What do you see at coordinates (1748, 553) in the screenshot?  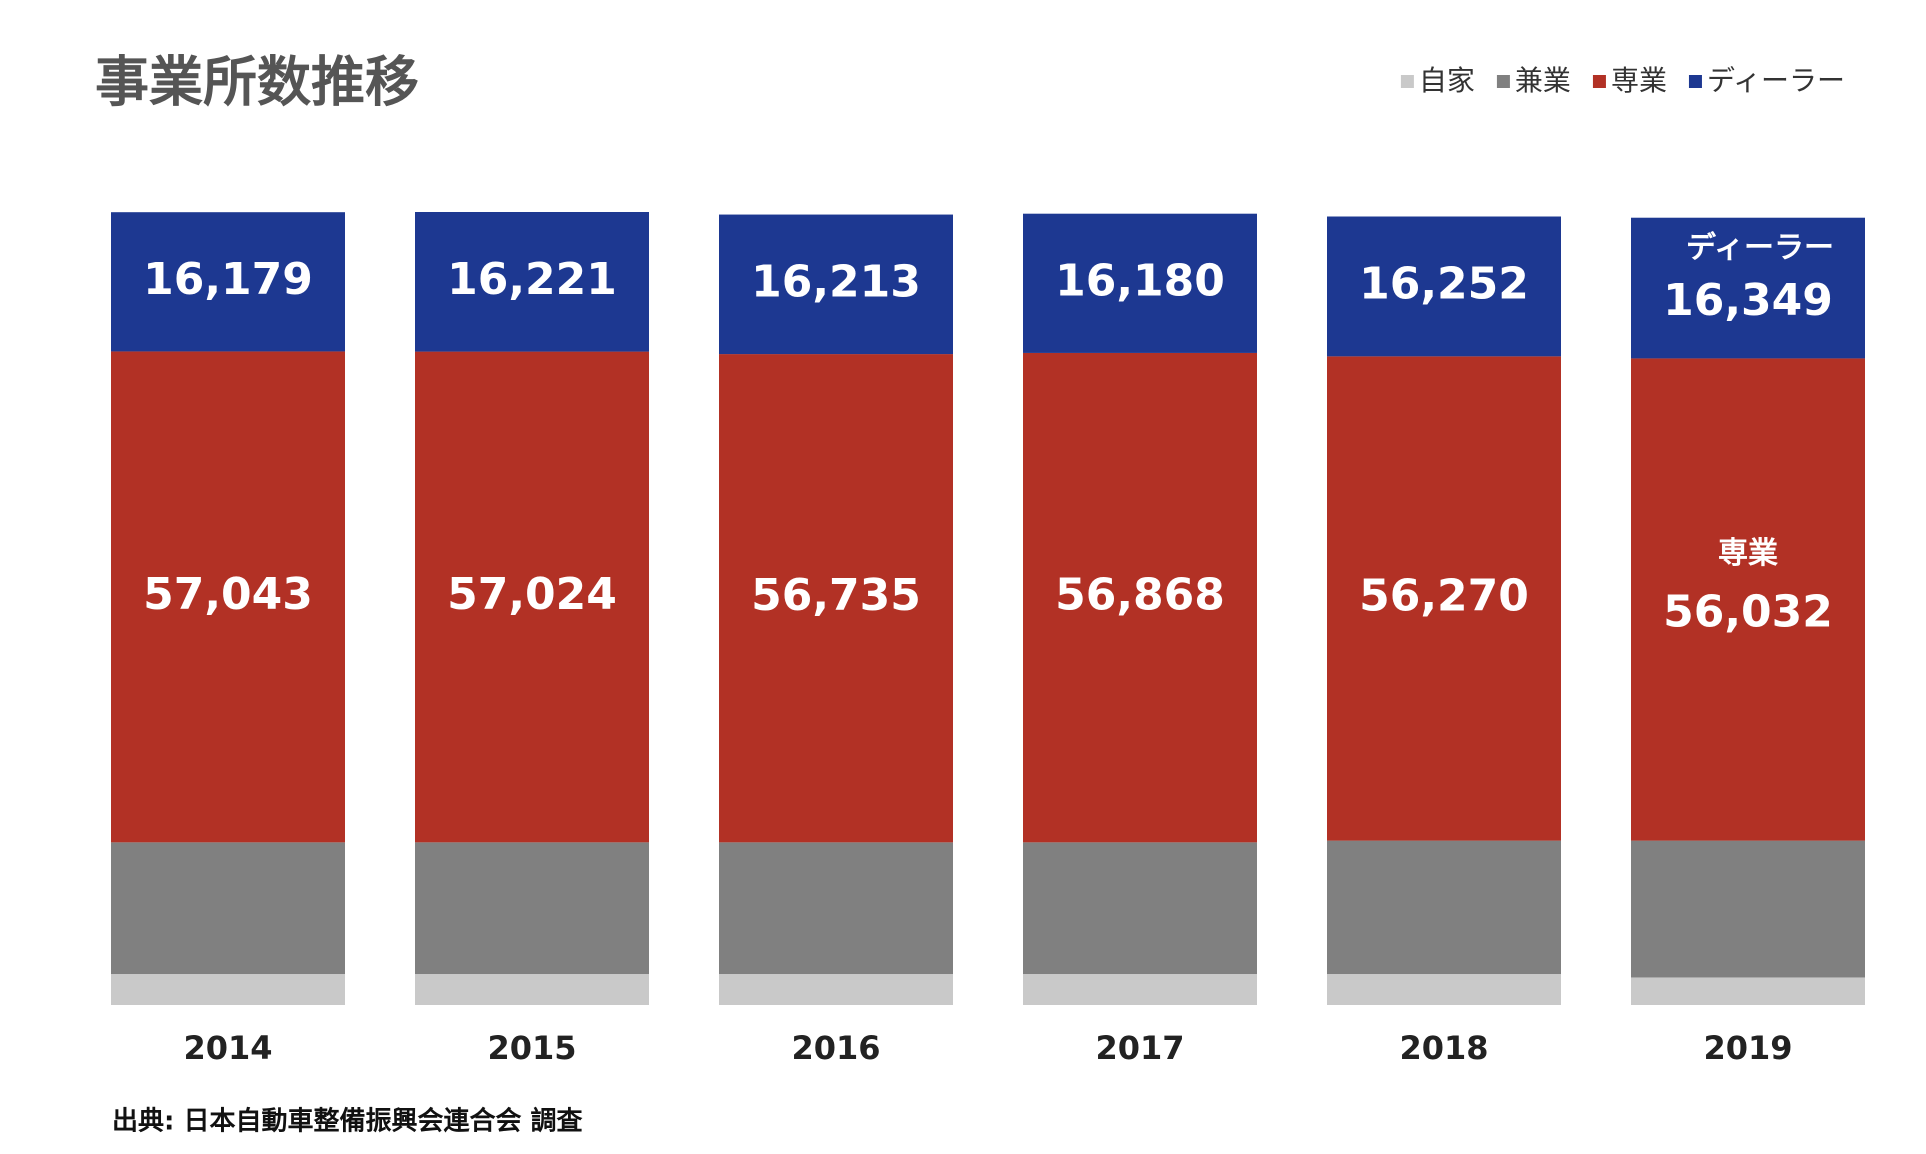 I see `segment-name: 専業` at bounding box center [1748, 553].